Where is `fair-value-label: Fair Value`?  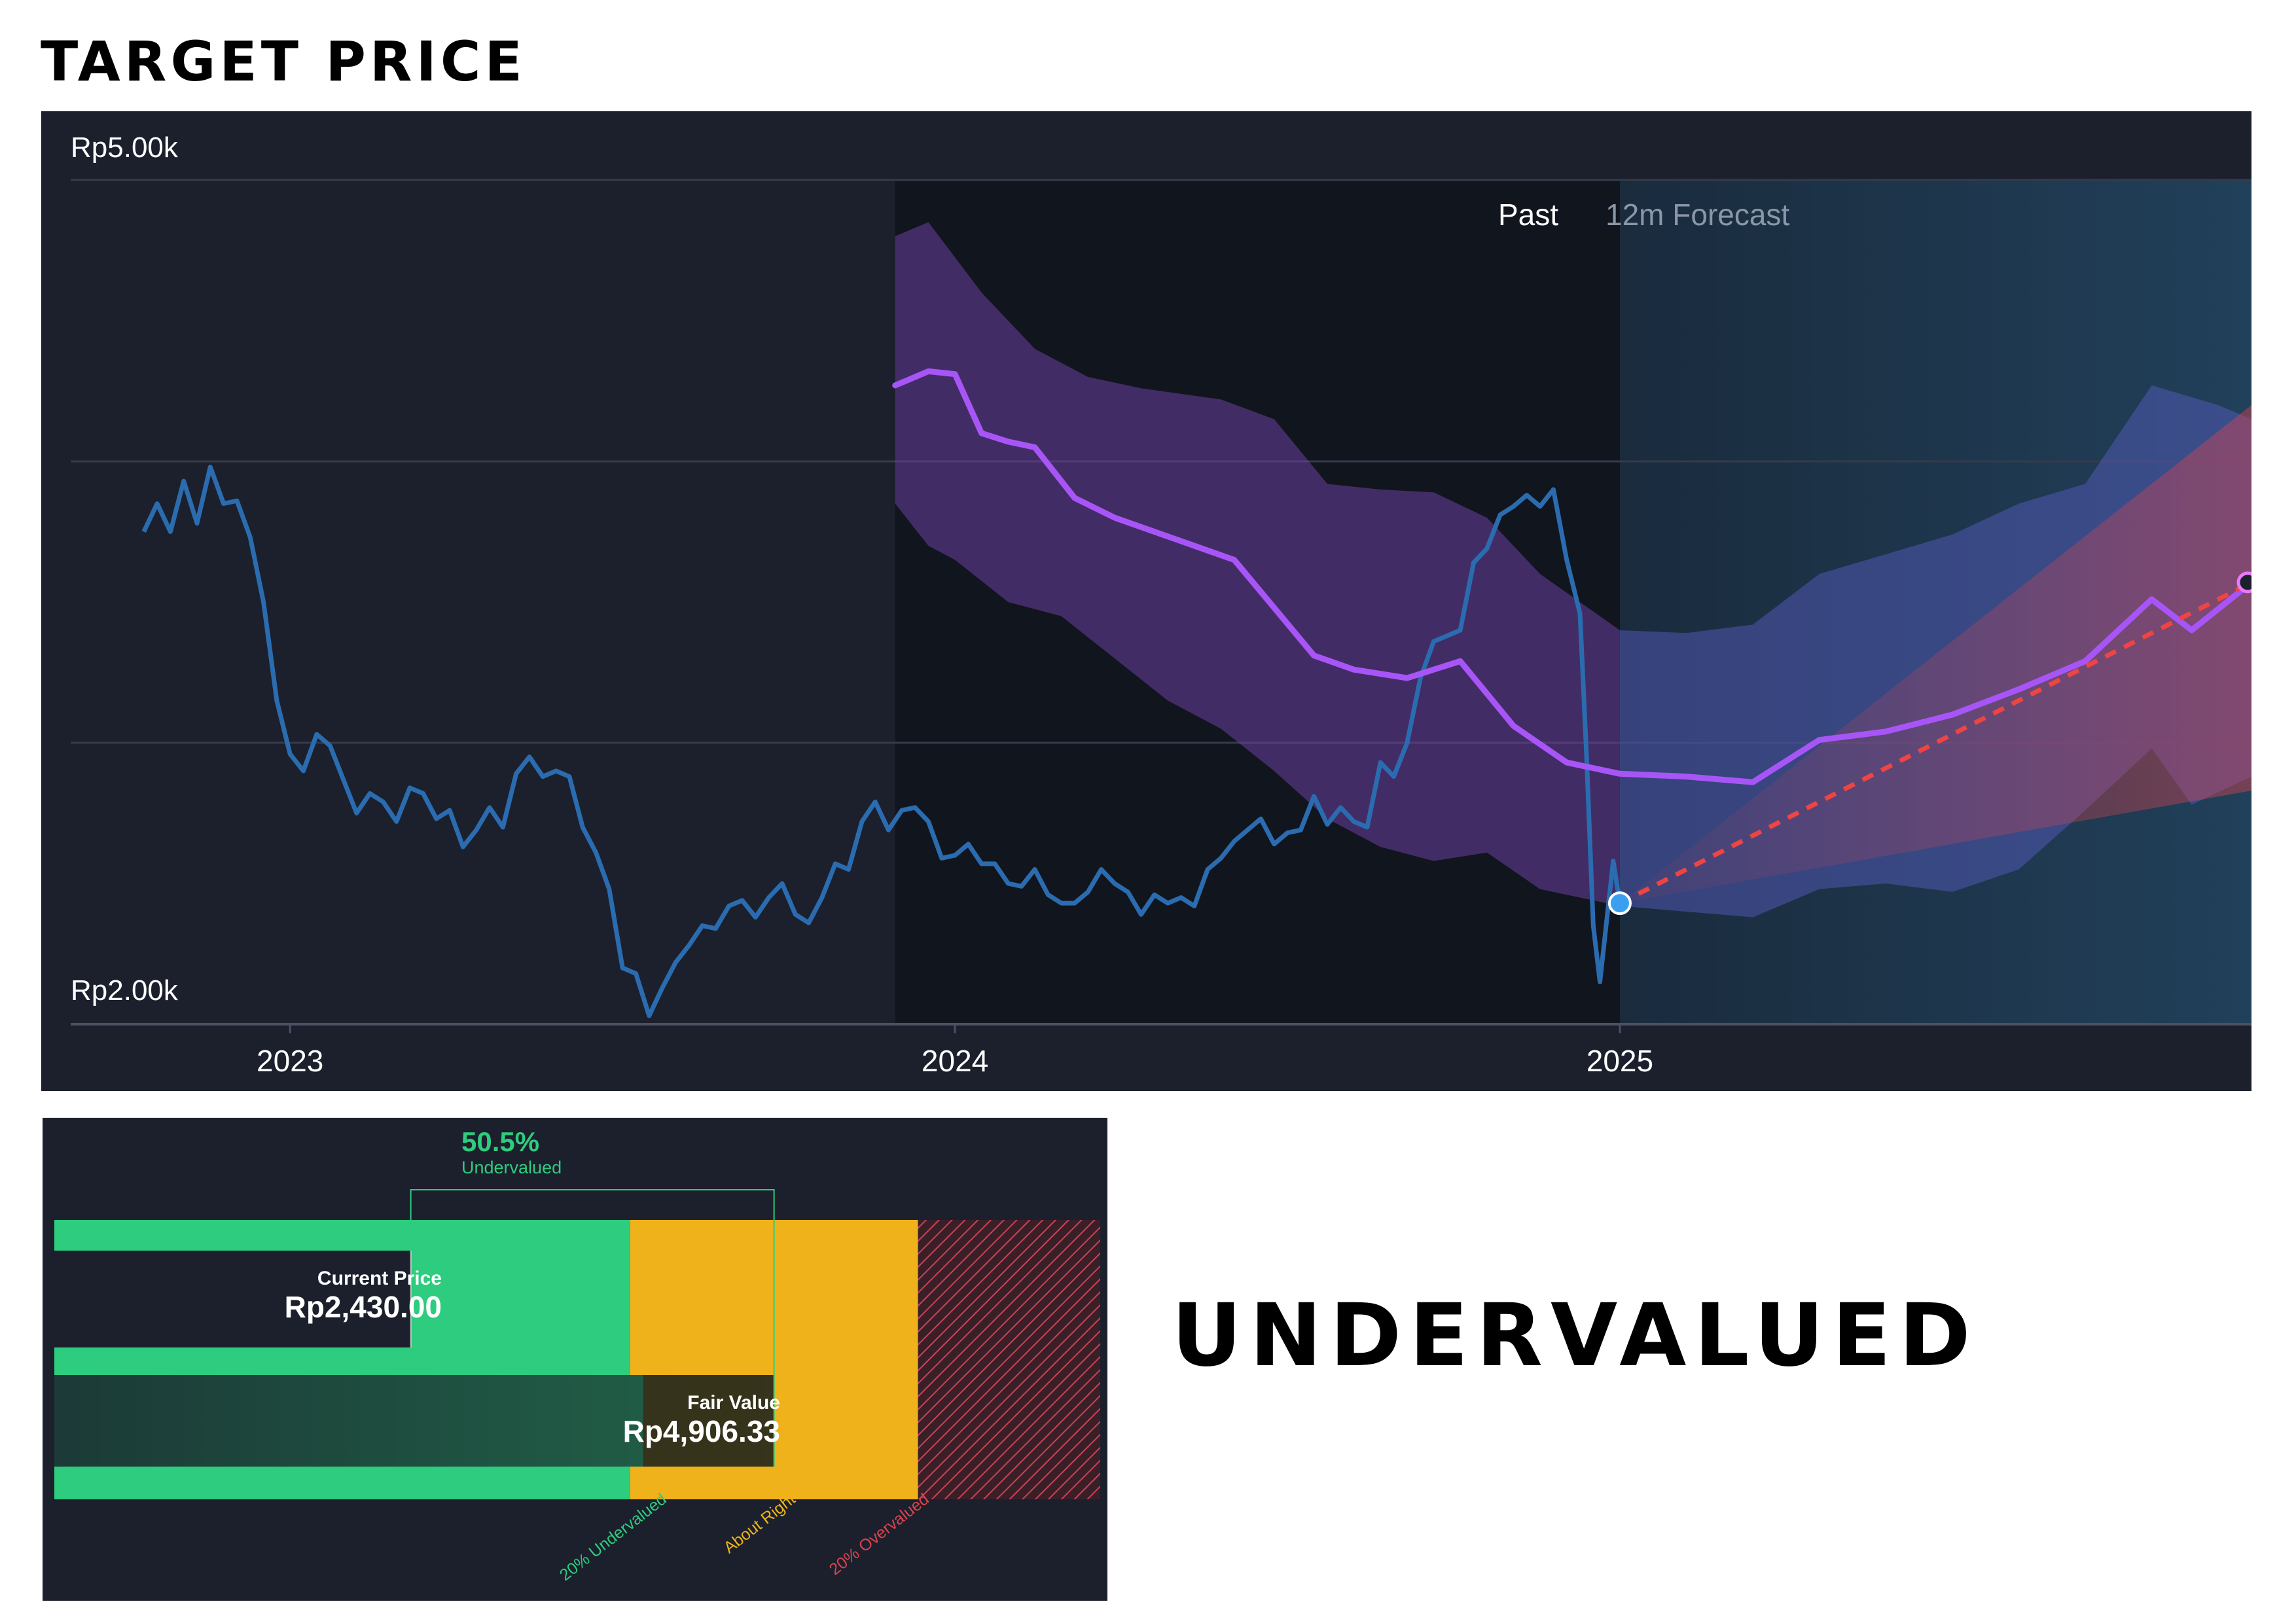 fair-value-label: Fair Value is located at coordinates (733, 1403).